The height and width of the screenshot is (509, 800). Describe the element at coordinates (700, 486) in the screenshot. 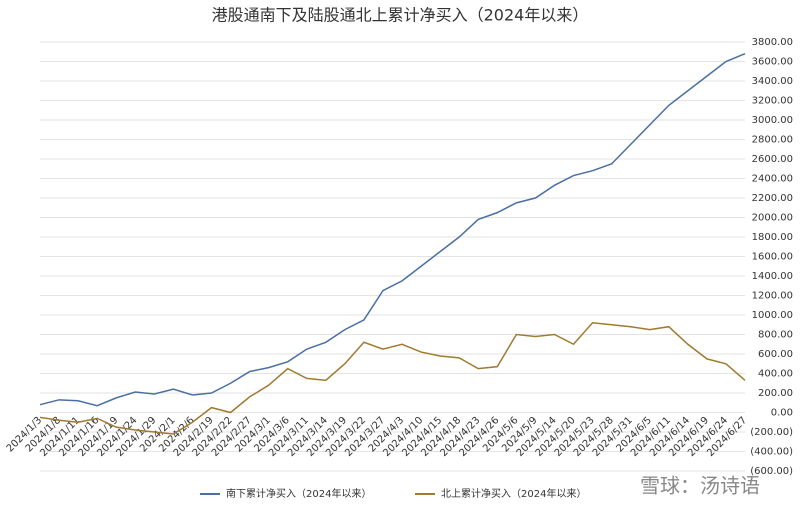

I see `watermark: 雪球：汤诗语` at that location.